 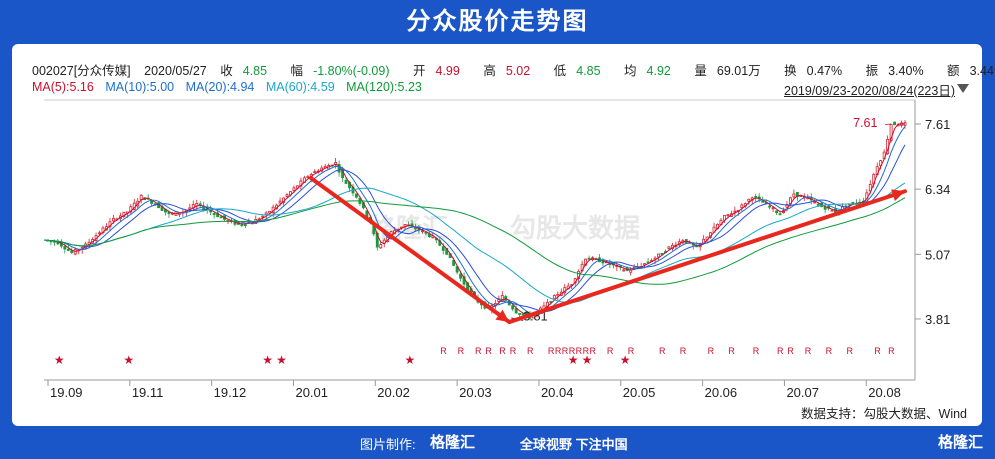 I want to click on close-value: 4.85, so click(x=255, y=71).